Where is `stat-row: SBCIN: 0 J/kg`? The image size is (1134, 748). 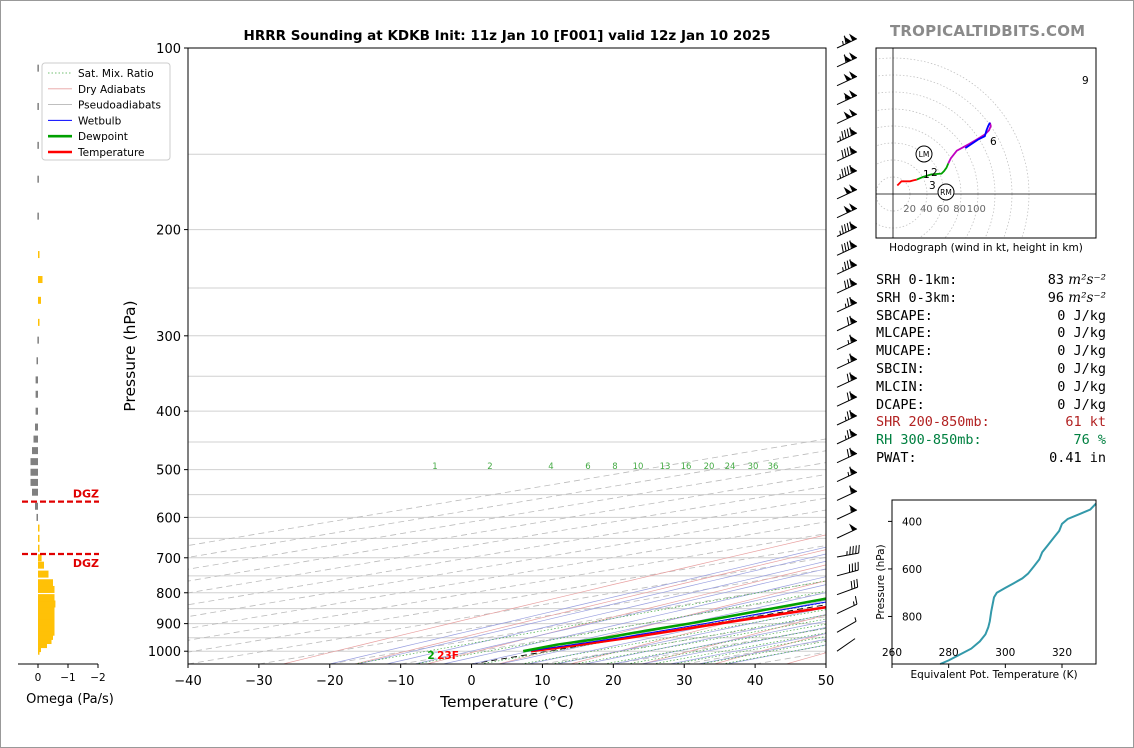 stat-row: SBCIN: 0 J/kg is located at coordinates (991, 370).